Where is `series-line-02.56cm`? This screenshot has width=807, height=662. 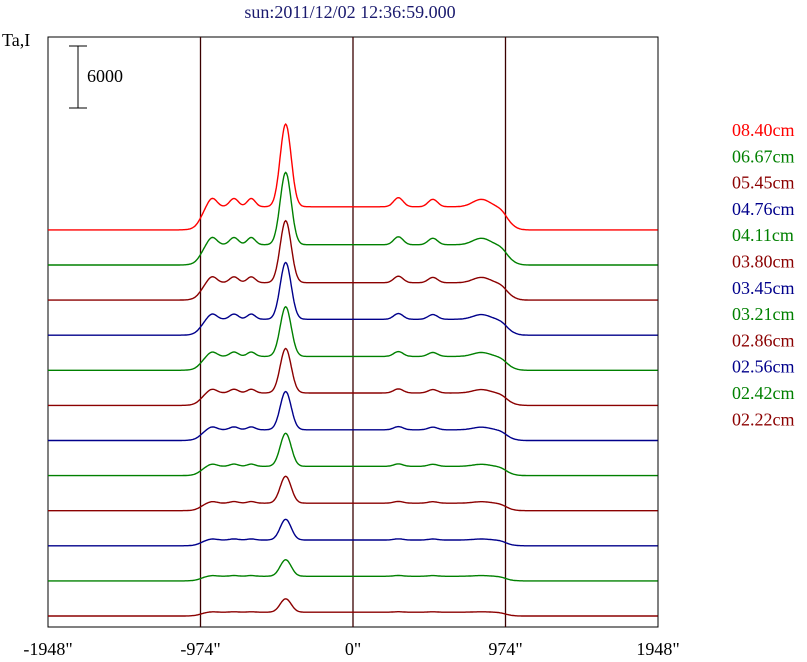
series-line-02.56cm is located at coordinates (353, 532).